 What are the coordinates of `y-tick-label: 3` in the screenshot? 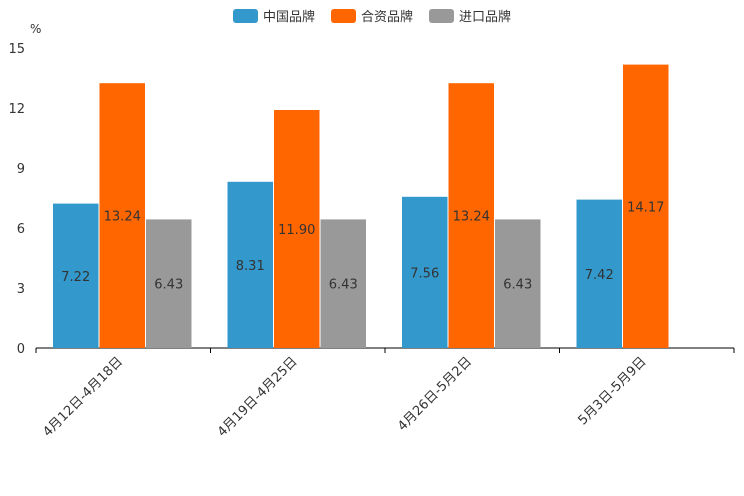 It's located at (21, 289).